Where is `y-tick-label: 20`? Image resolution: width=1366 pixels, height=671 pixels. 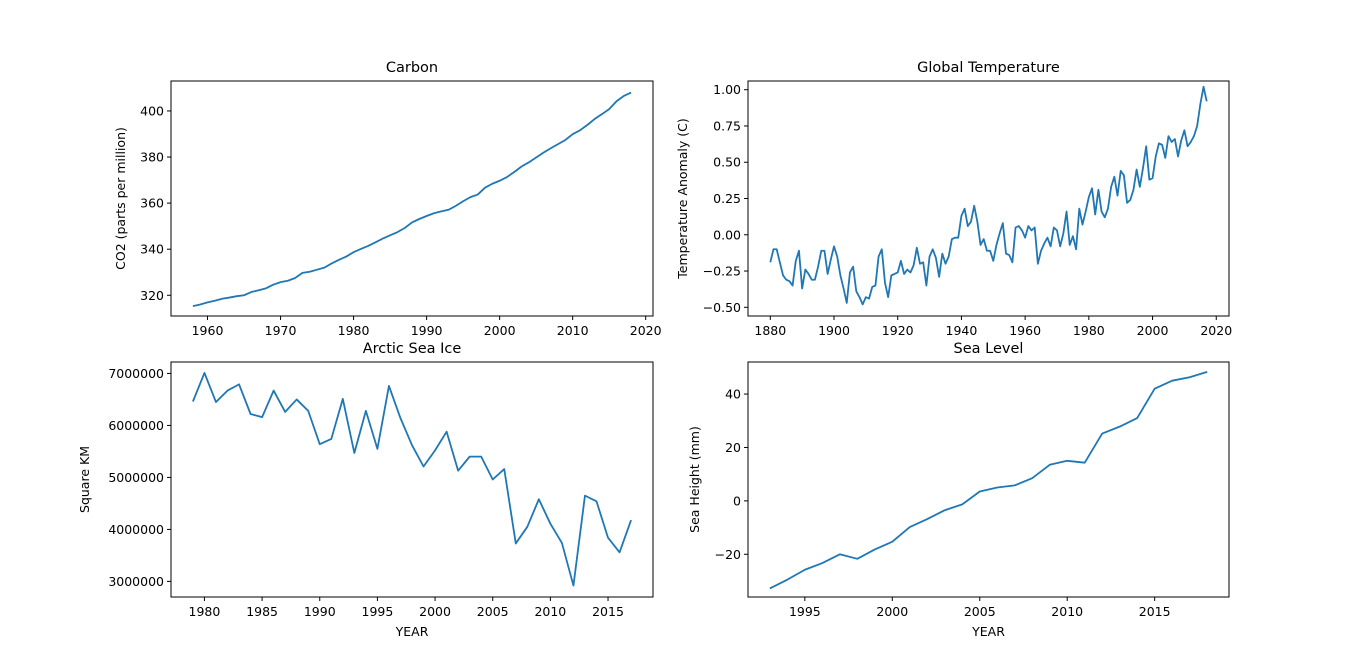 y-tick-label: 20 is located at coordinates (733, 447).